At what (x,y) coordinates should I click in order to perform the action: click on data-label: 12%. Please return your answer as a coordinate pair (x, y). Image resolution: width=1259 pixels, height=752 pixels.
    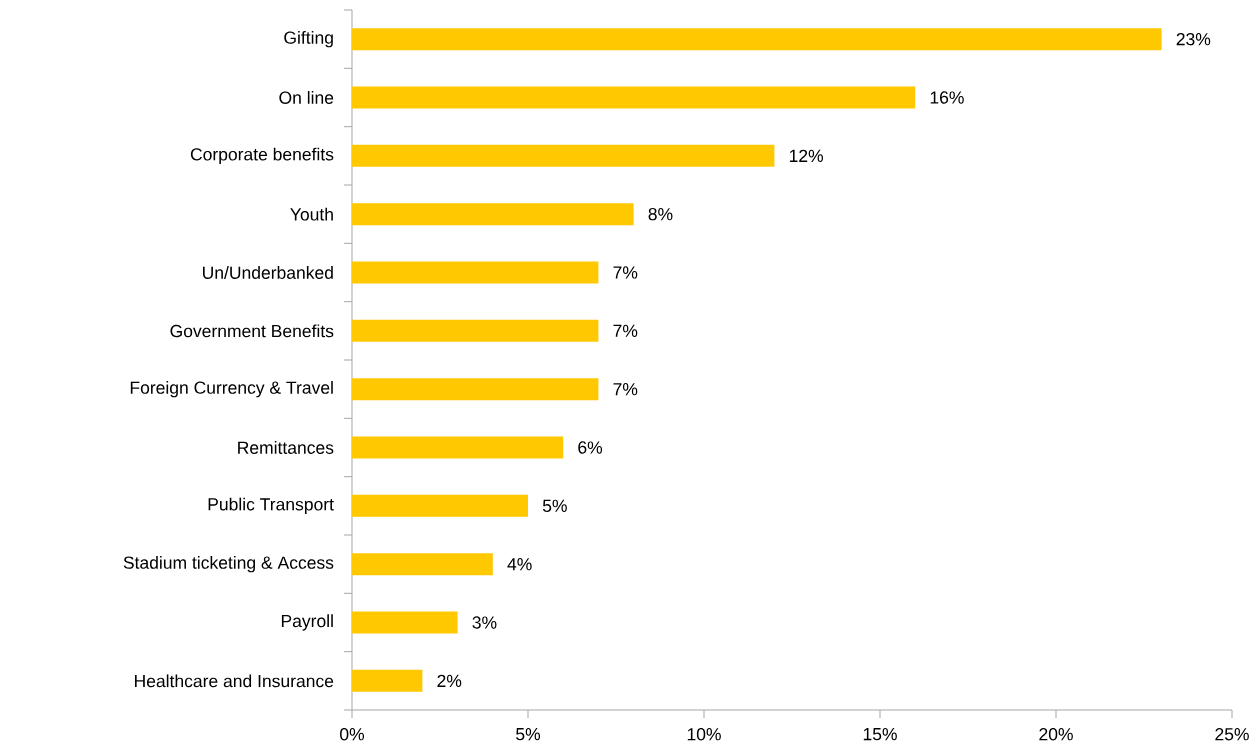
    Looking at the image, I should click on (806, 155).